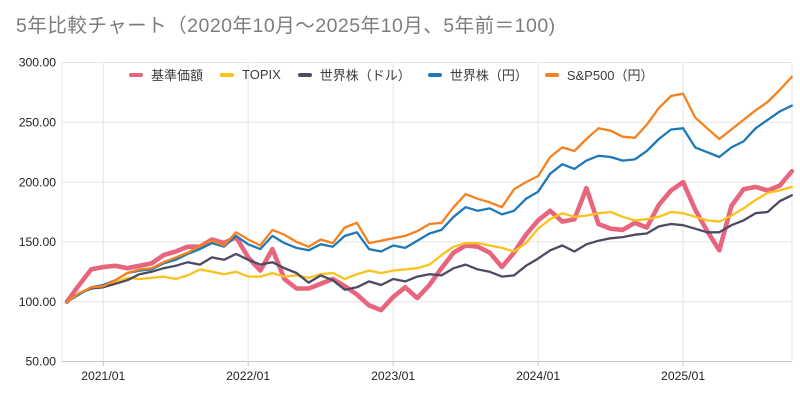 This screenshot has height=405, width=800. I want to click on y-axis-label: 200.00, so click(37, 182).